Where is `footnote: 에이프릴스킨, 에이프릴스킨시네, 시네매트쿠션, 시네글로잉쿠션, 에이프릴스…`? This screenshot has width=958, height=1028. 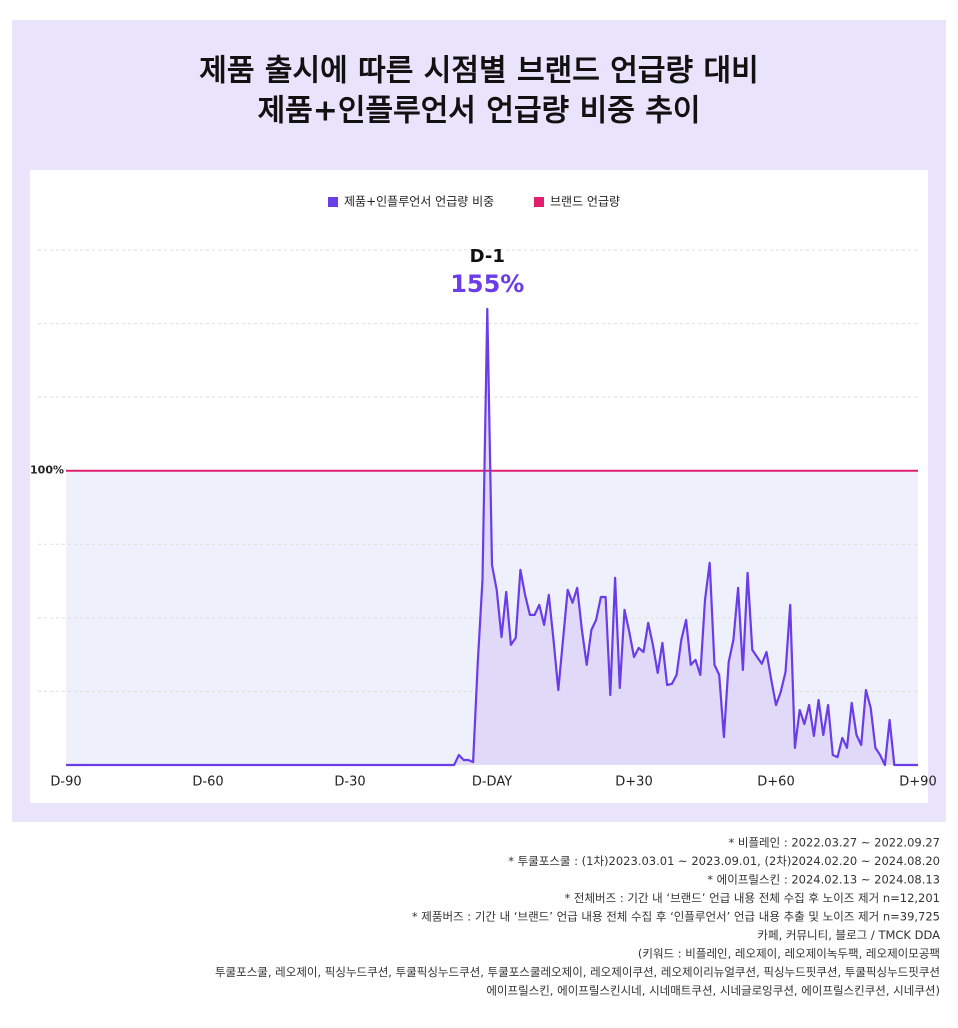
footnote: 에이프릴스킨, 에이프릴스킨시네, 시네매트쿠션, 시네글로잉쿠션, 에이프릴스… is located at coordinates (713, 991).